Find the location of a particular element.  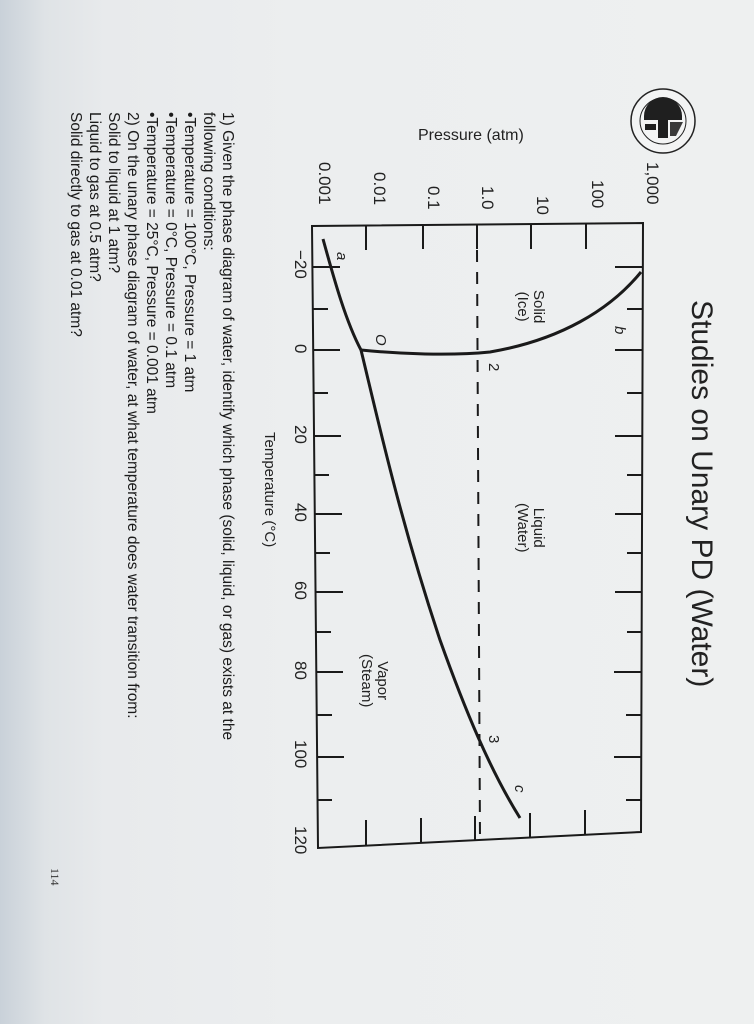

annotation-c: c is located at coordinates (519, 789).